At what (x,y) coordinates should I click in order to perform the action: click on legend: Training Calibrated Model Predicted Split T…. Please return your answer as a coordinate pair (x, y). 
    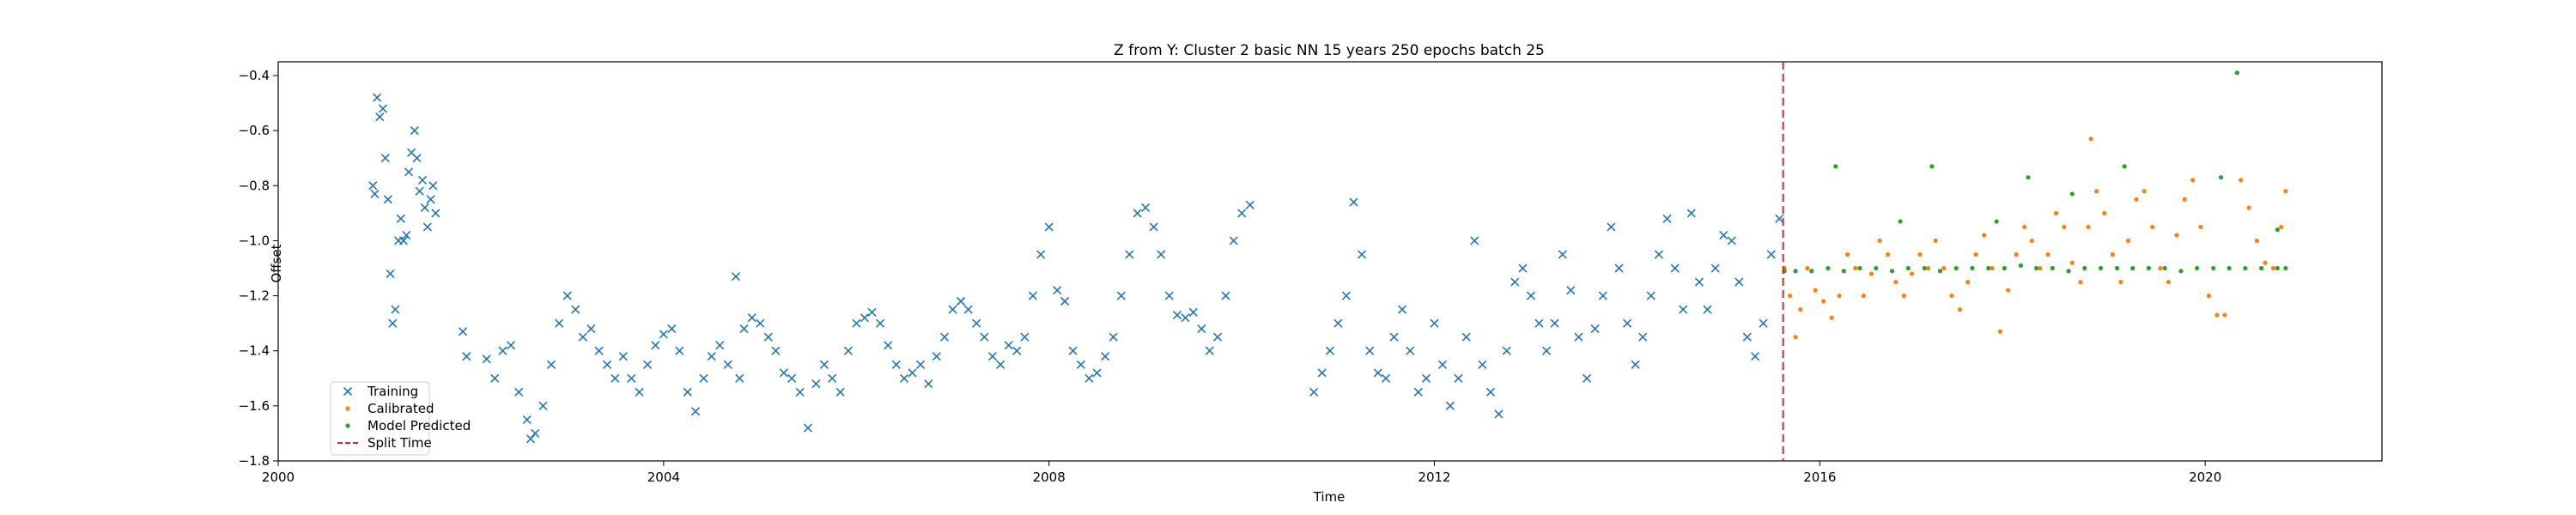
    Looking at the image, I should click on (400, 418).